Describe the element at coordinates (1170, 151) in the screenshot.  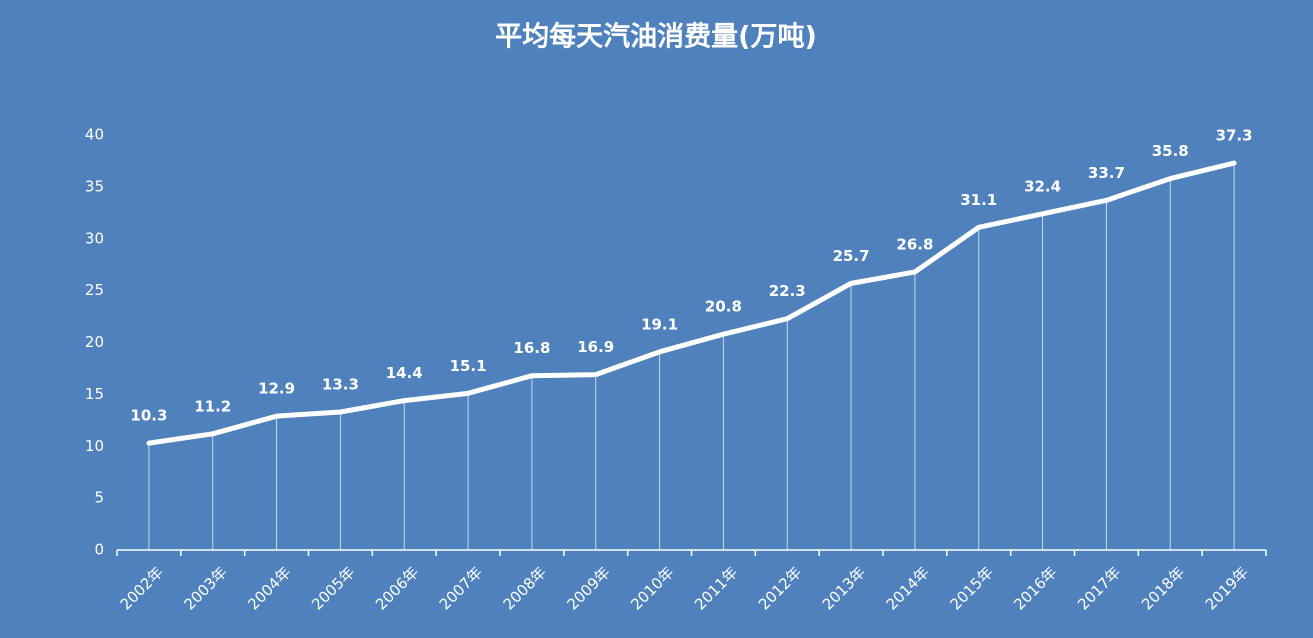
I see `data-label: 35.8` at that location.